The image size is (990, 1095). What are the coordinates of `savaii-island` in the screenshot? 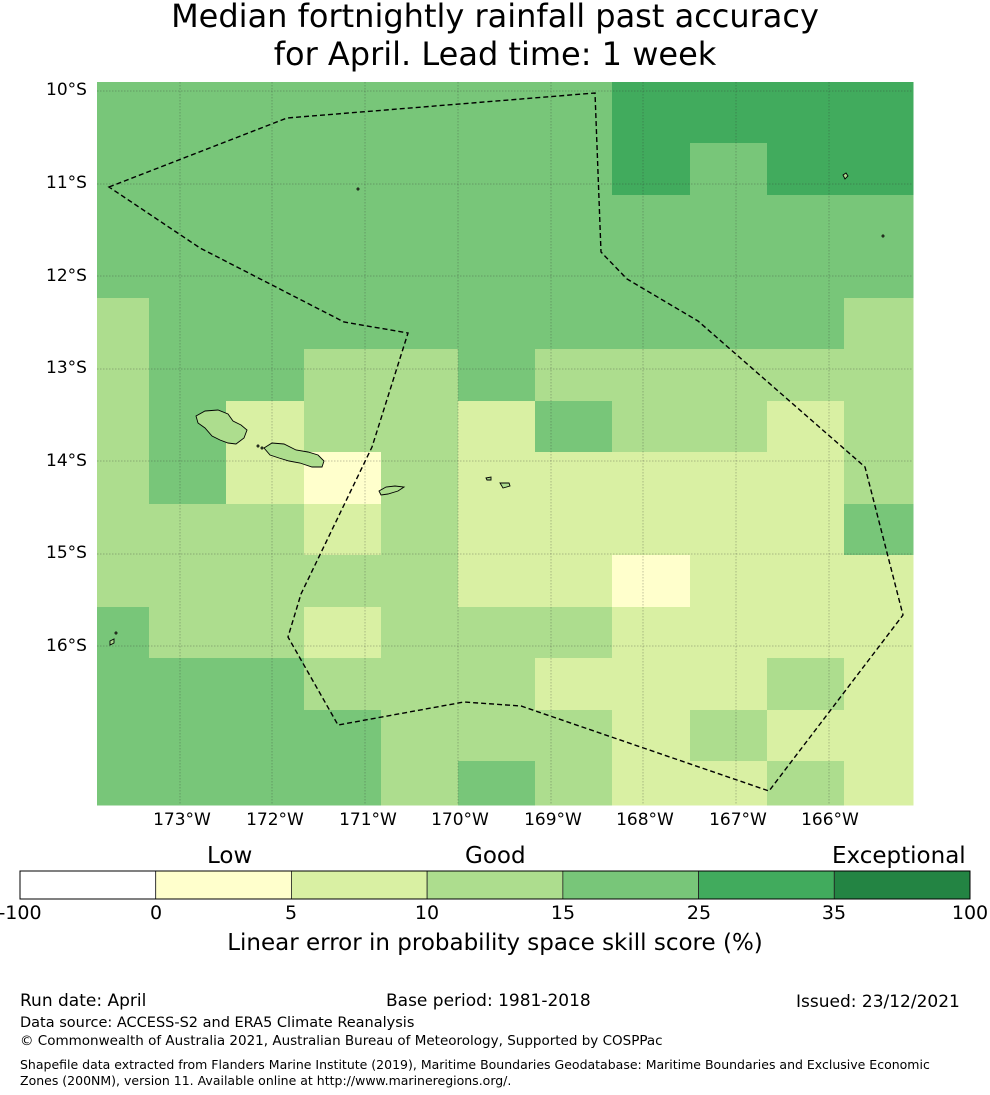 It's located at (221, 427).